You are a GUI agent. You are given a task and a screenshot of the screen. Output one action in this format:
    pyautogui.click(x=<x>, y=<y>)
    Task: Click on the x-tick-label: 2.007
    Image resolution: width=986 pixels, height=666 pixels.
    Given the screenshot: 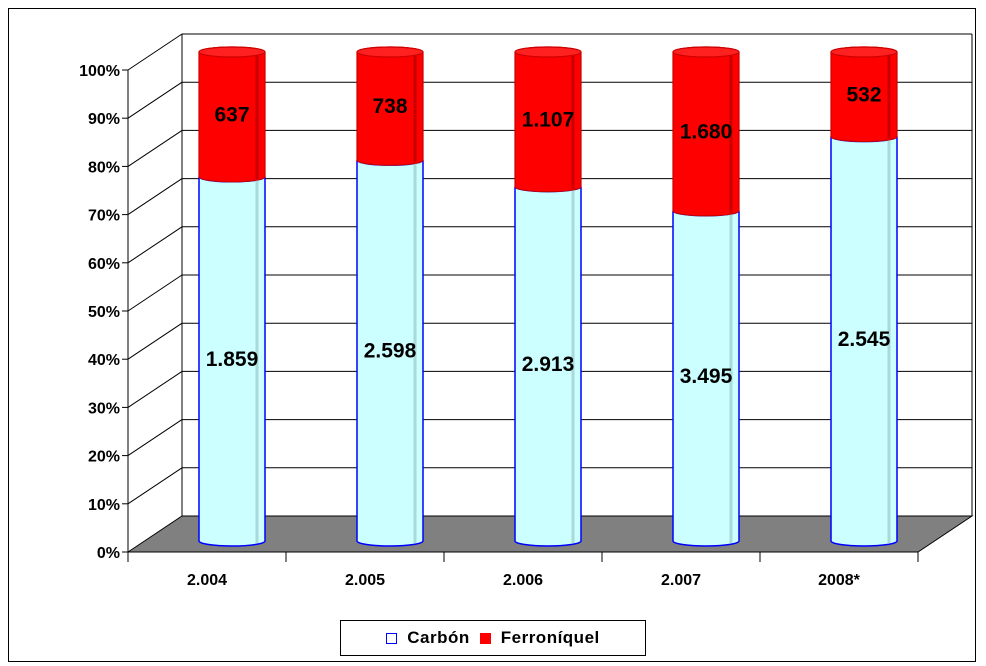 What is the action you would take?
    pyautogui.click(x=681, y=580)
    